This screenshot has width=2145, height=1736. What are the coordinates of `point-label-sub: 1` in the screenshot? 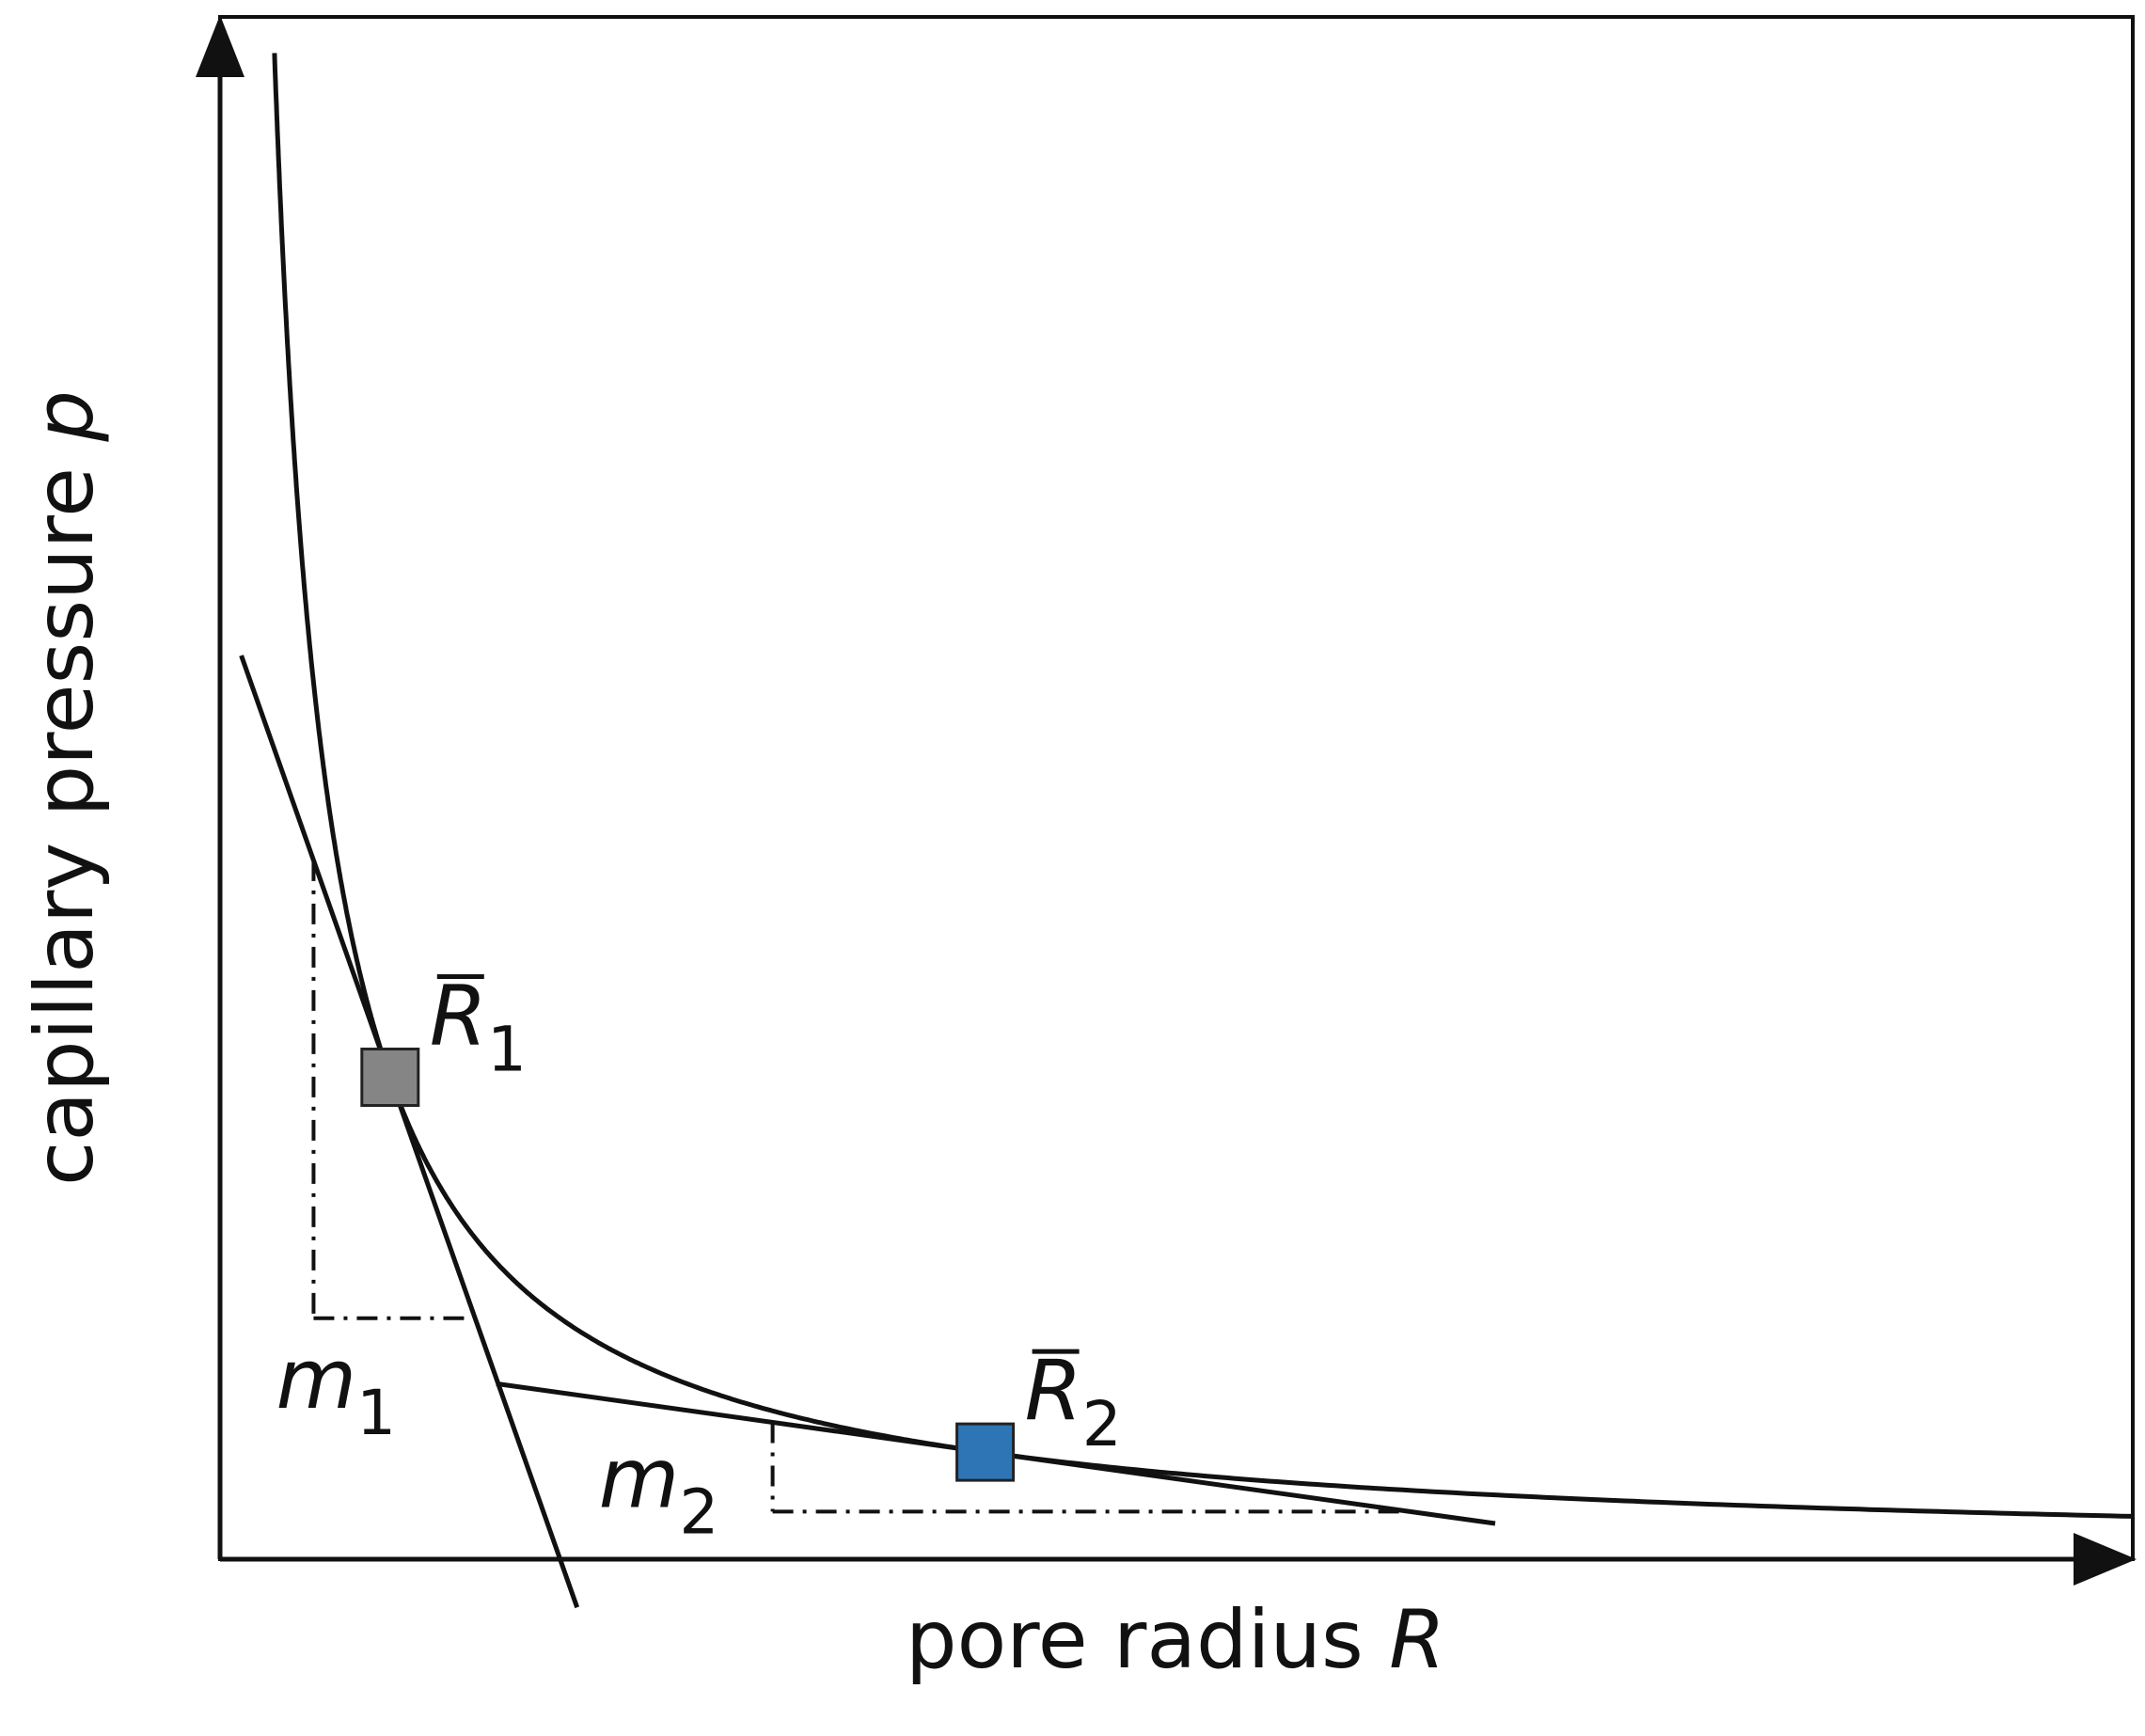 It's located at (507, 1050).